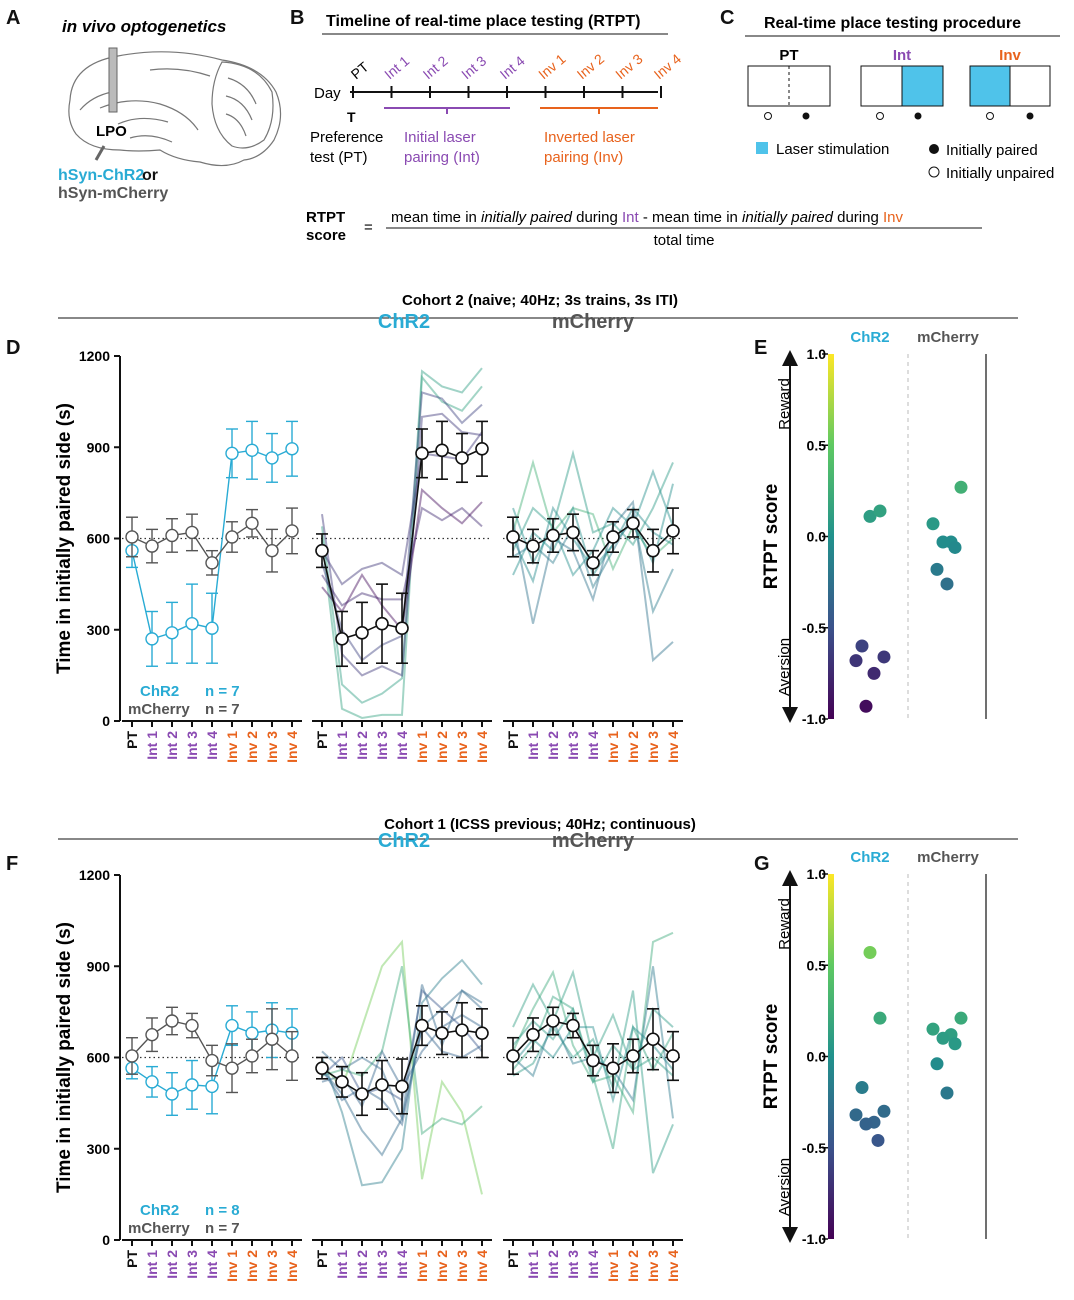 The width and height of the screenshot is (1074, 1300). What do you see at coordinates (934, 172) in the screenshot?
I see `unpaired-legend-marker` at bounding box center [934, 172].